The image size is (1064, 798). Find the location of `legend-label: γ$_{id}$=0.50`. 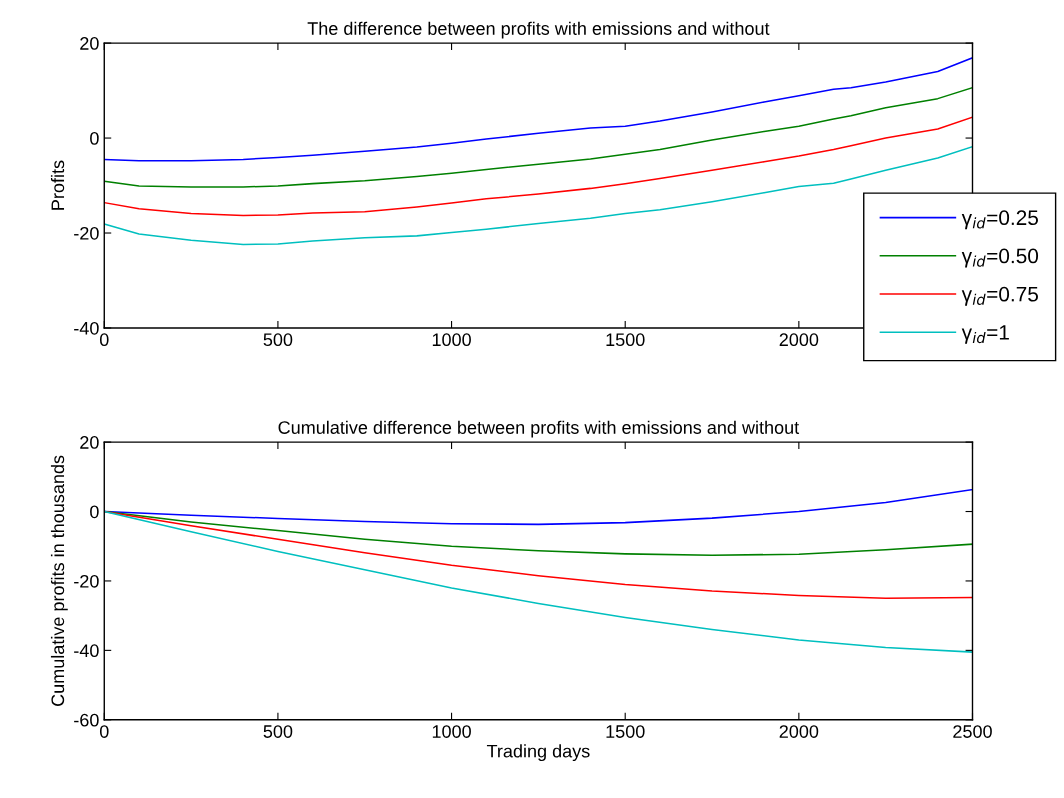

legend-label: γ$_{id}$=0.50 is located at coordinates (1000, 258).